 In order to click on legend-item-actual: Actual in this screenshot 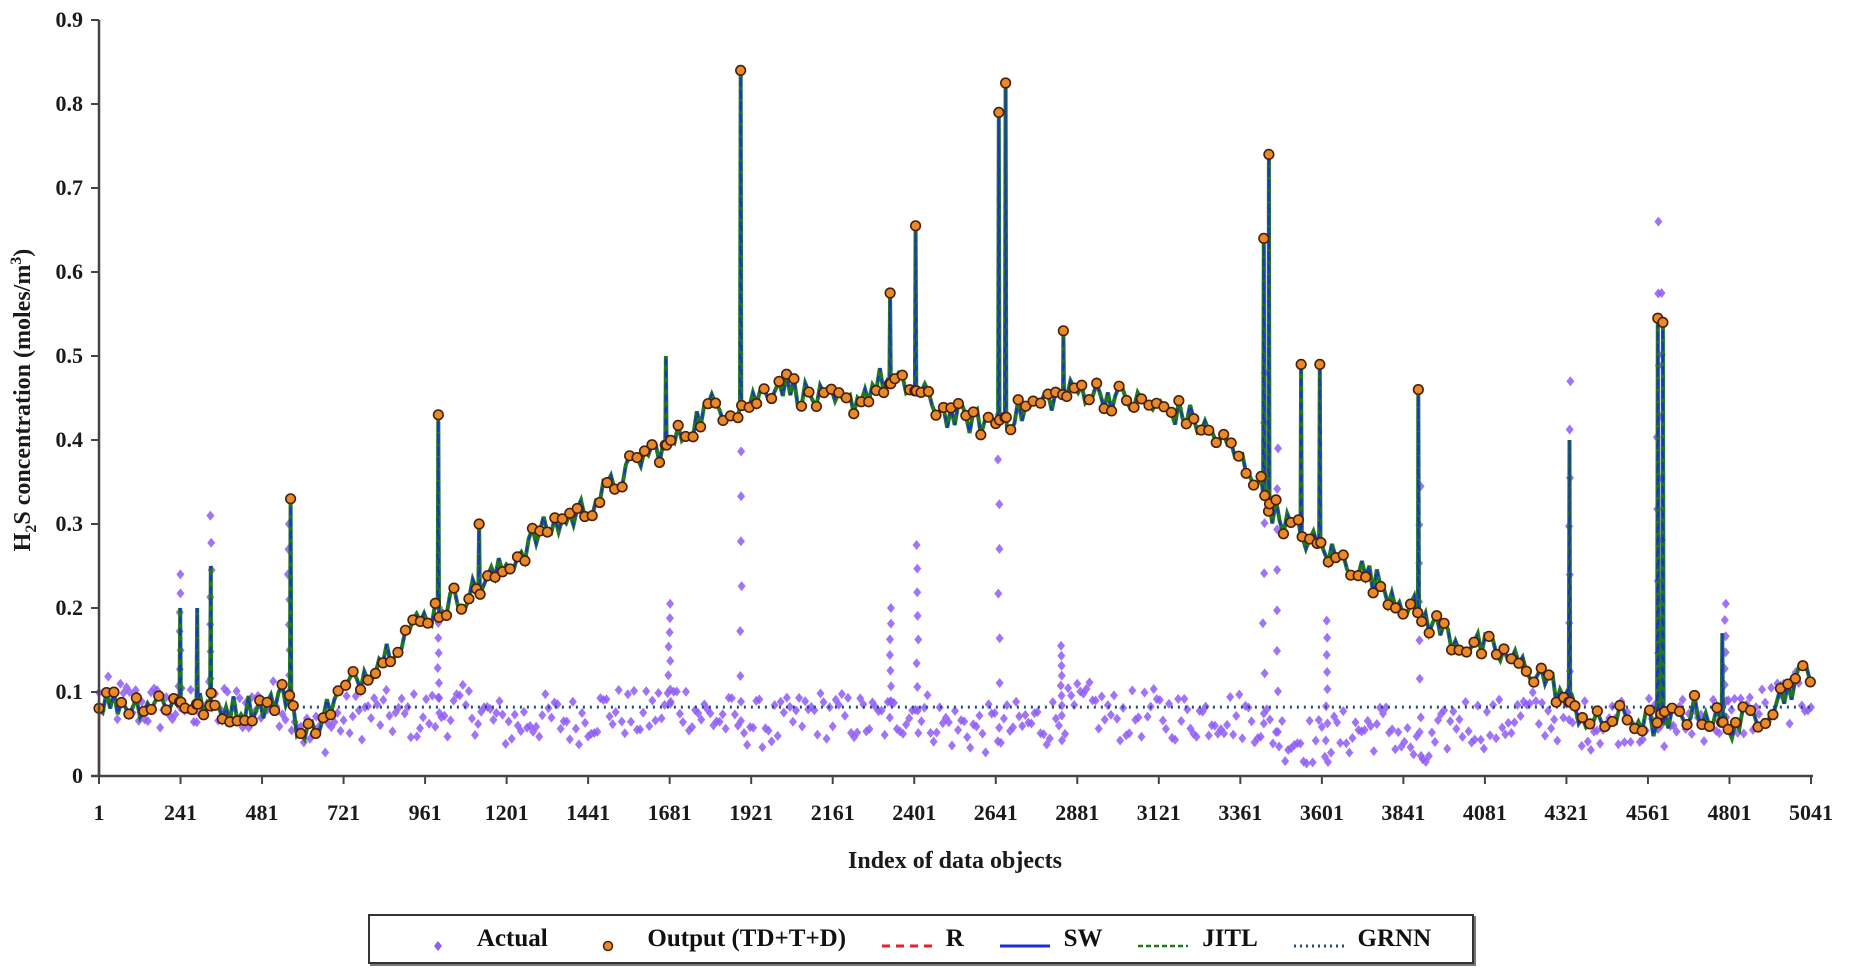, I will do `click(479, 939)`.